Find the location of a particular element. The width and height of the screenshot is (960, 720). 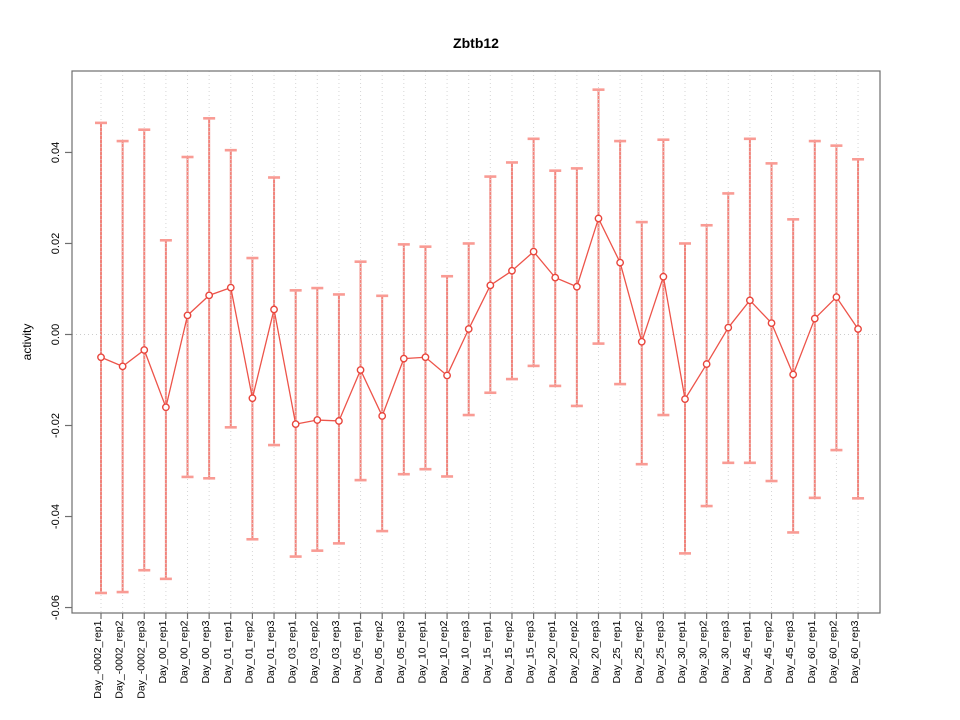

x-tick-label: Day_01_rep1 is located at coordinates (228, 651).